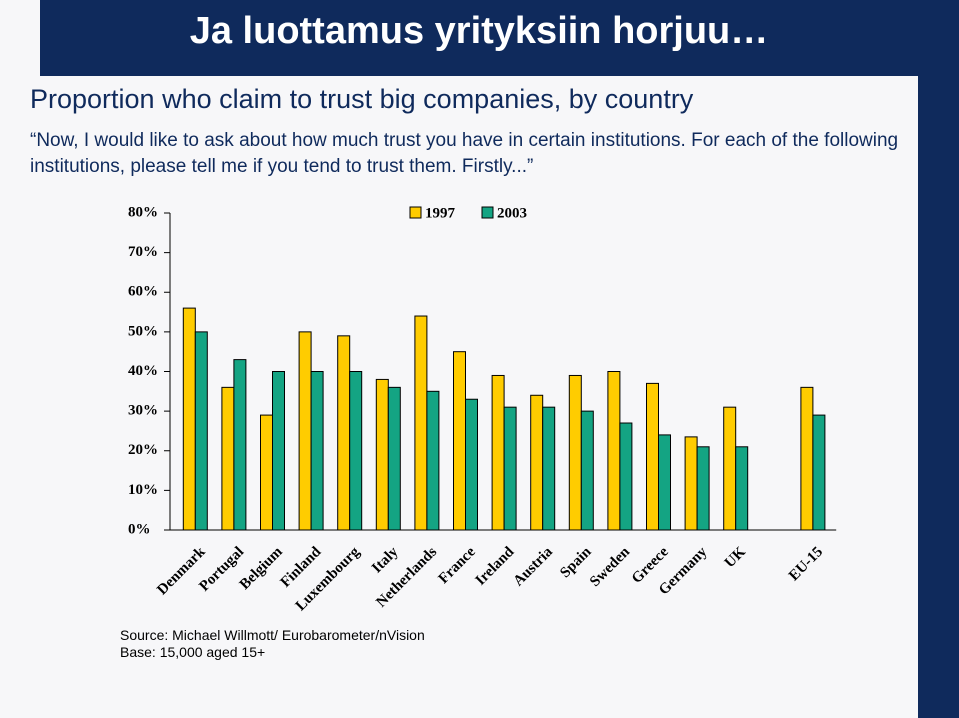  Describe the element at coordinates (457, 565) in the screenshot. I see `x-tick-label: France` at that location.